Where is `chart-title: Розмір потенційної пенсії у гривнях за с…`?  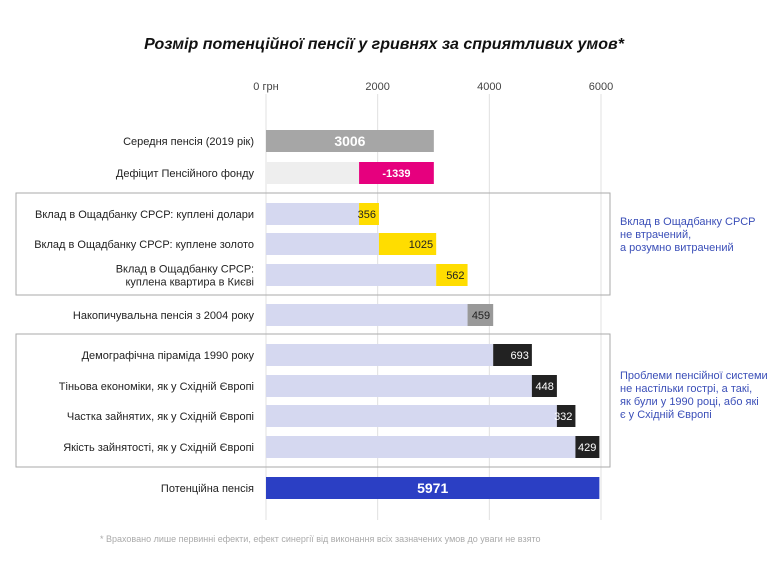
chart-title: Розмір потенційної пенсії у гривнях за с… is located at coordinates (384, 44).